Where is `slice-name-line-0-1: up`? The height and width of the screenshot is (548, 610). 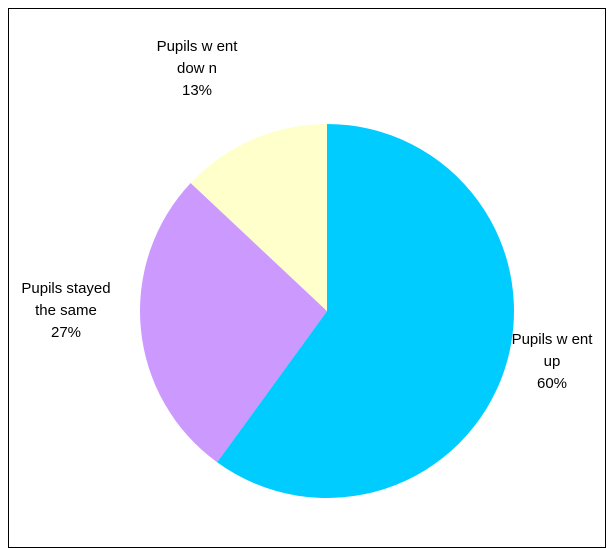
slice-name-line-0-1: up is located at coordinates (552, 361).